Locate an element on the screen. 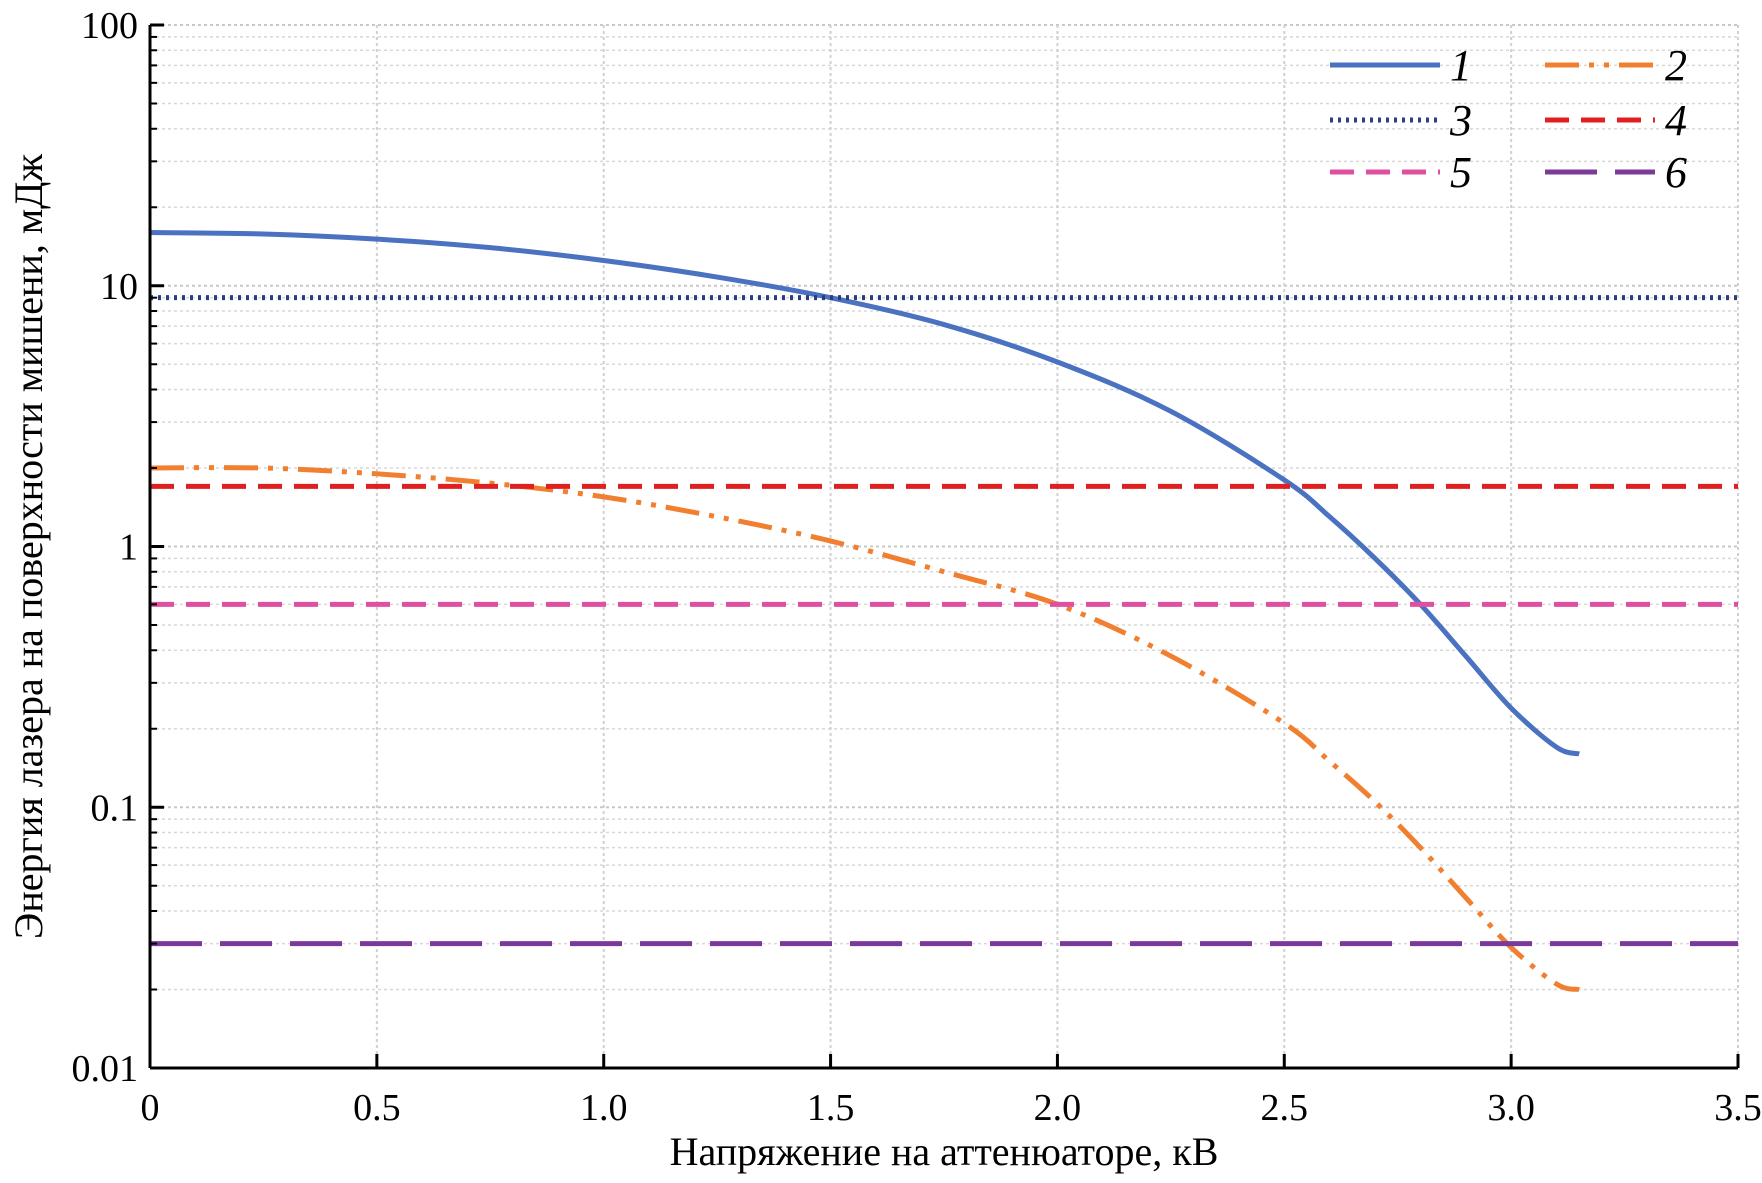 The image size is (1762, 1183). y-tick-label: 10 is located at coordinates (119, 287).